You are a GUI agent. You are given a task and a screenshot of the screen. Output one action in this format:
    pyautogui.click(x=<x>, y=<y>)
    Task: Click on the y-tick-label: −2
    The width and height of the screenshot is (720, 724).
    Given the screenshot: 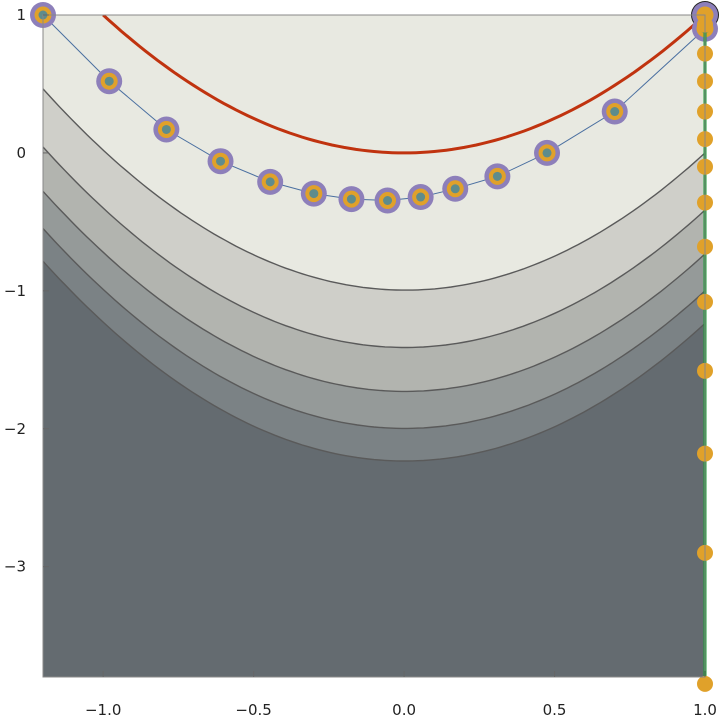 What is the action you would take?
    pyautogui.click(x=15, y=429)
    